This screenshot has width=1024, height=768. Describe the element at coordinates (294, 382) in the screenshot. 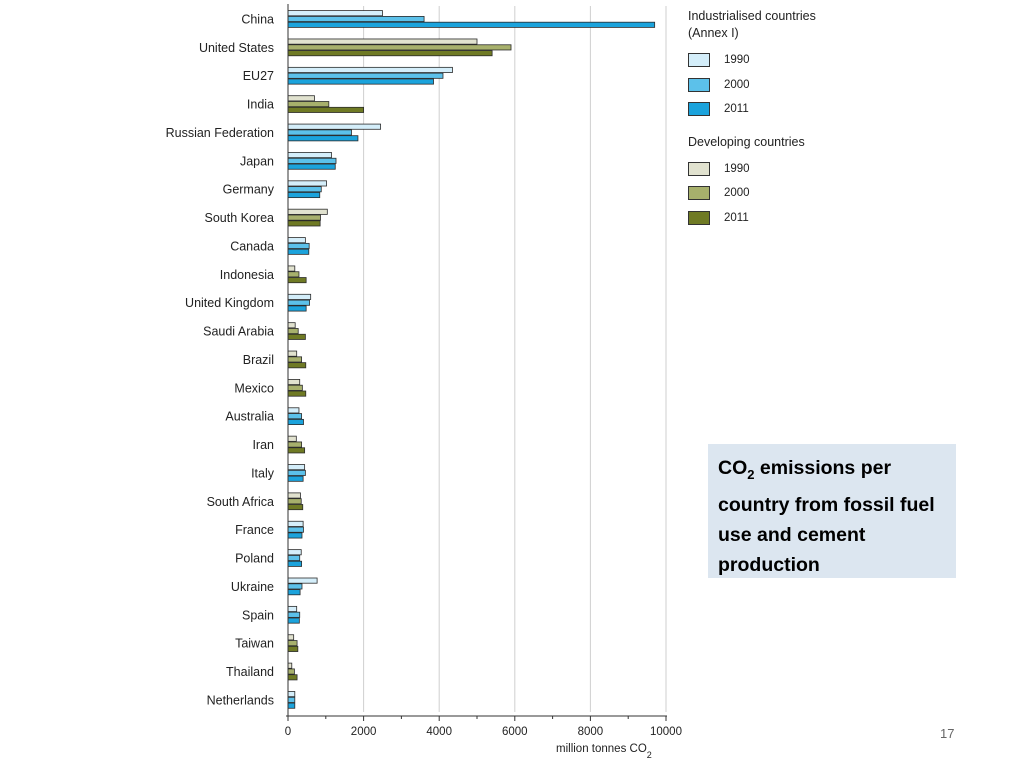

I see `bar-mexico-1990` at that location.